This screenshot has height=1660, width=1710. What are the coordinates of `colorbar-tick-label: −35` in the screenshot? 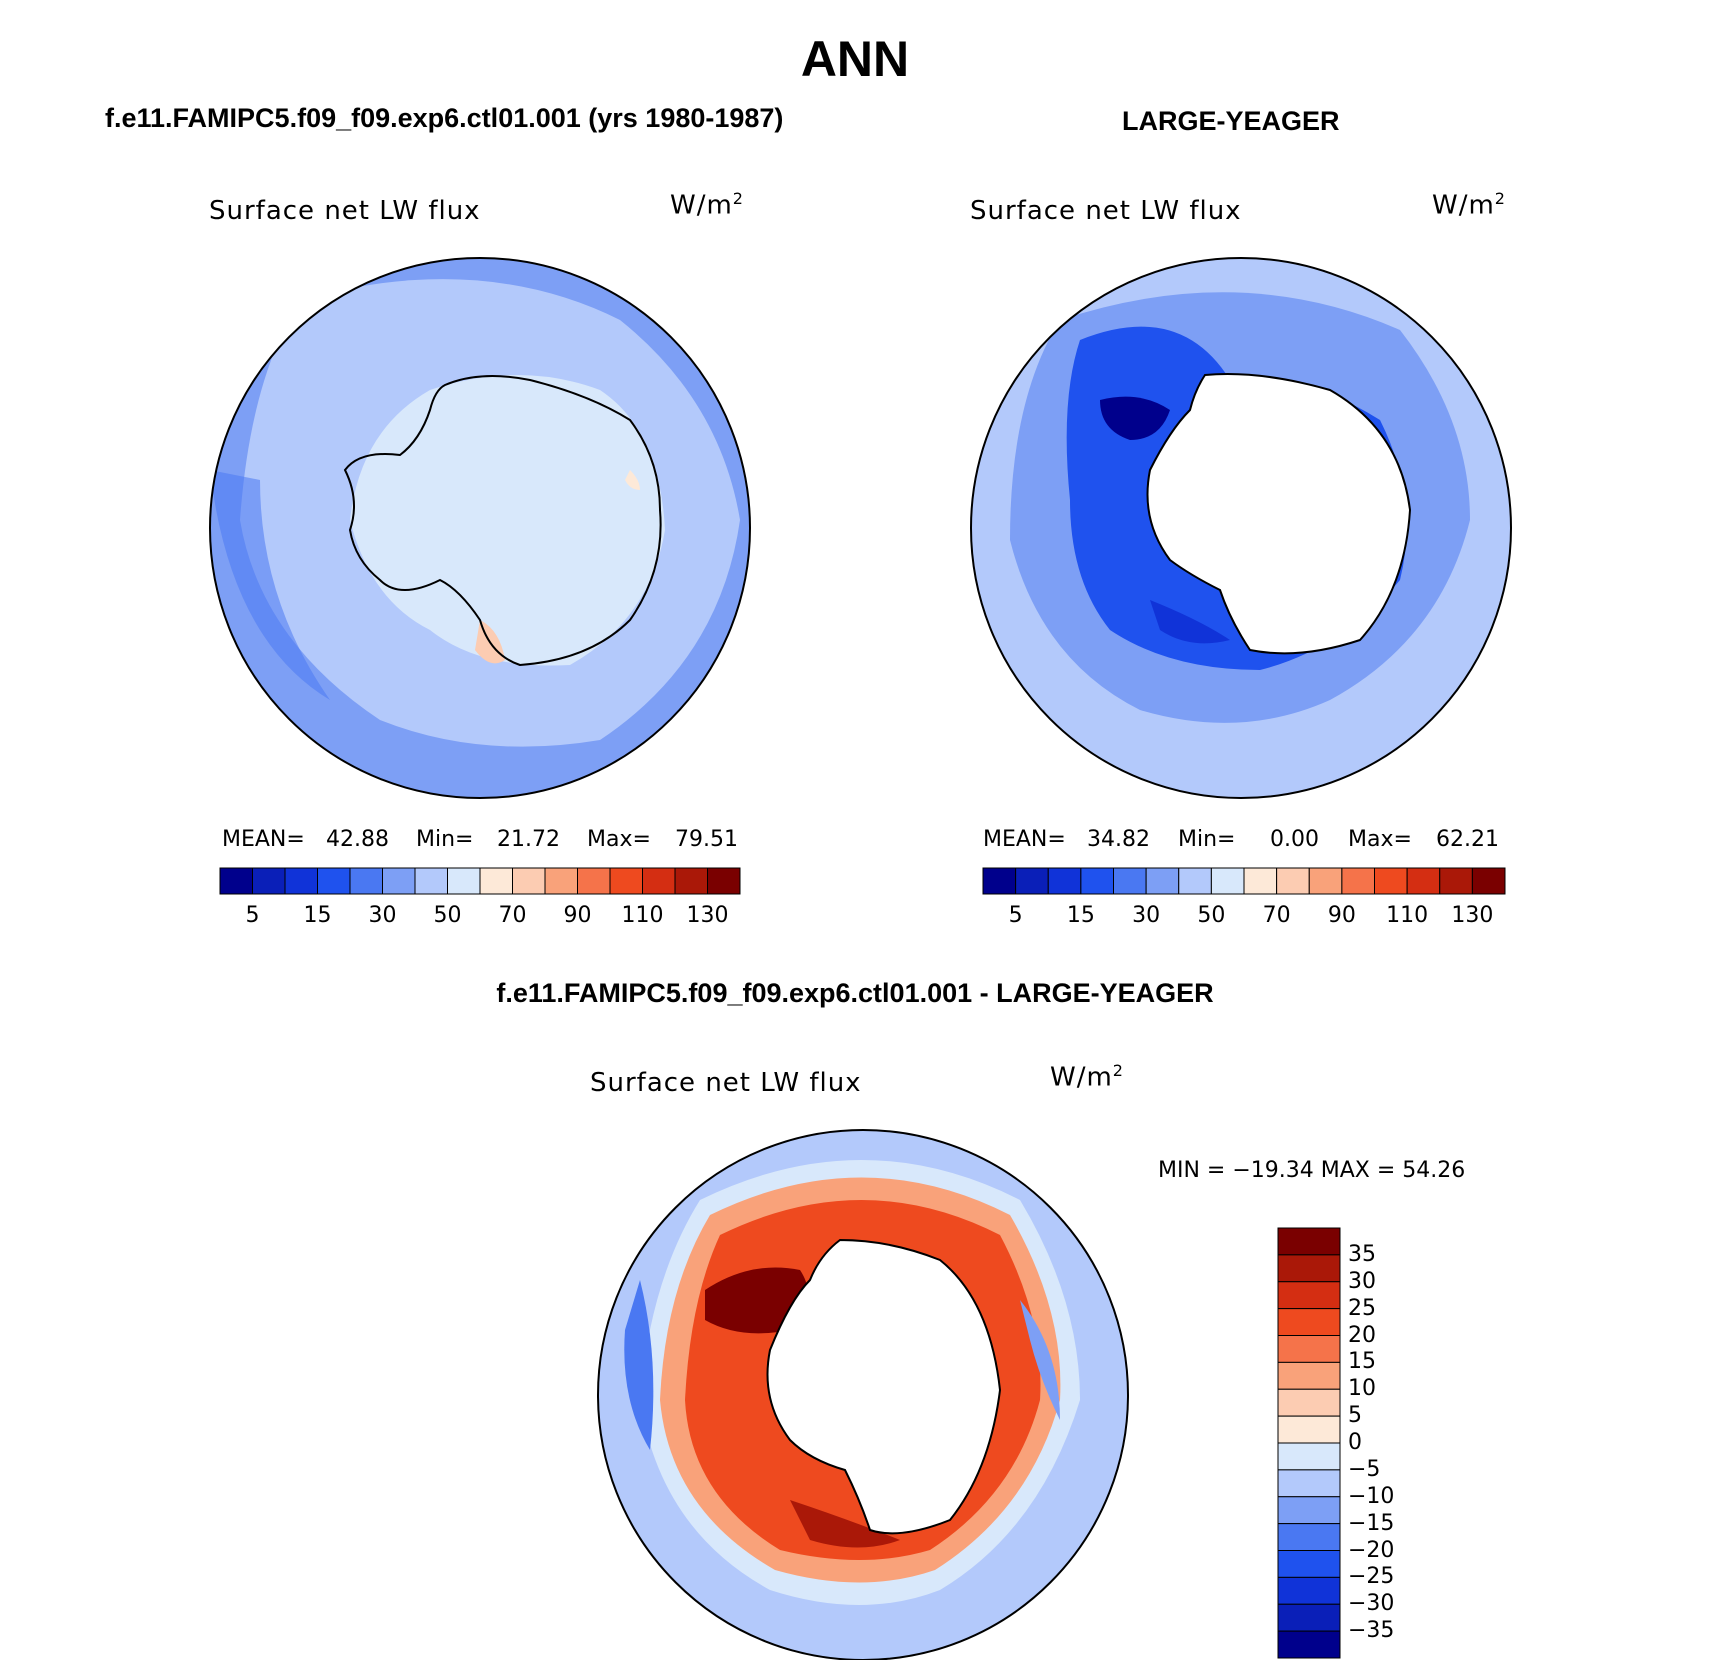 It's located at (1371, 1631).